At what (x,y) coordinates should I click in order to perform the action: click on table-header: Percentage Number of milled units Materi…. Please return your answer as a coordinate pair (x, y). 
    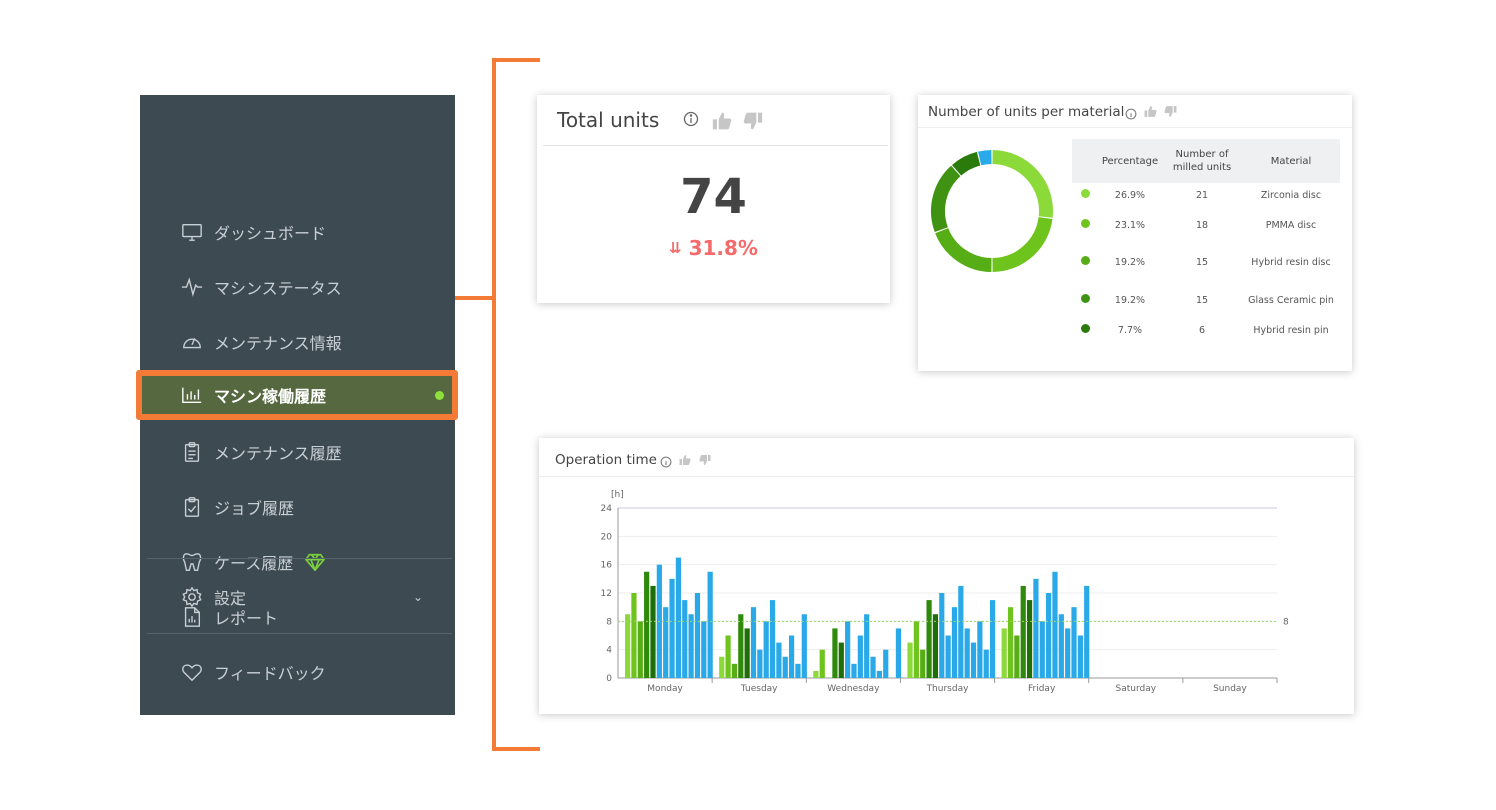
    Looking at the image, I should click on (1206, 161).